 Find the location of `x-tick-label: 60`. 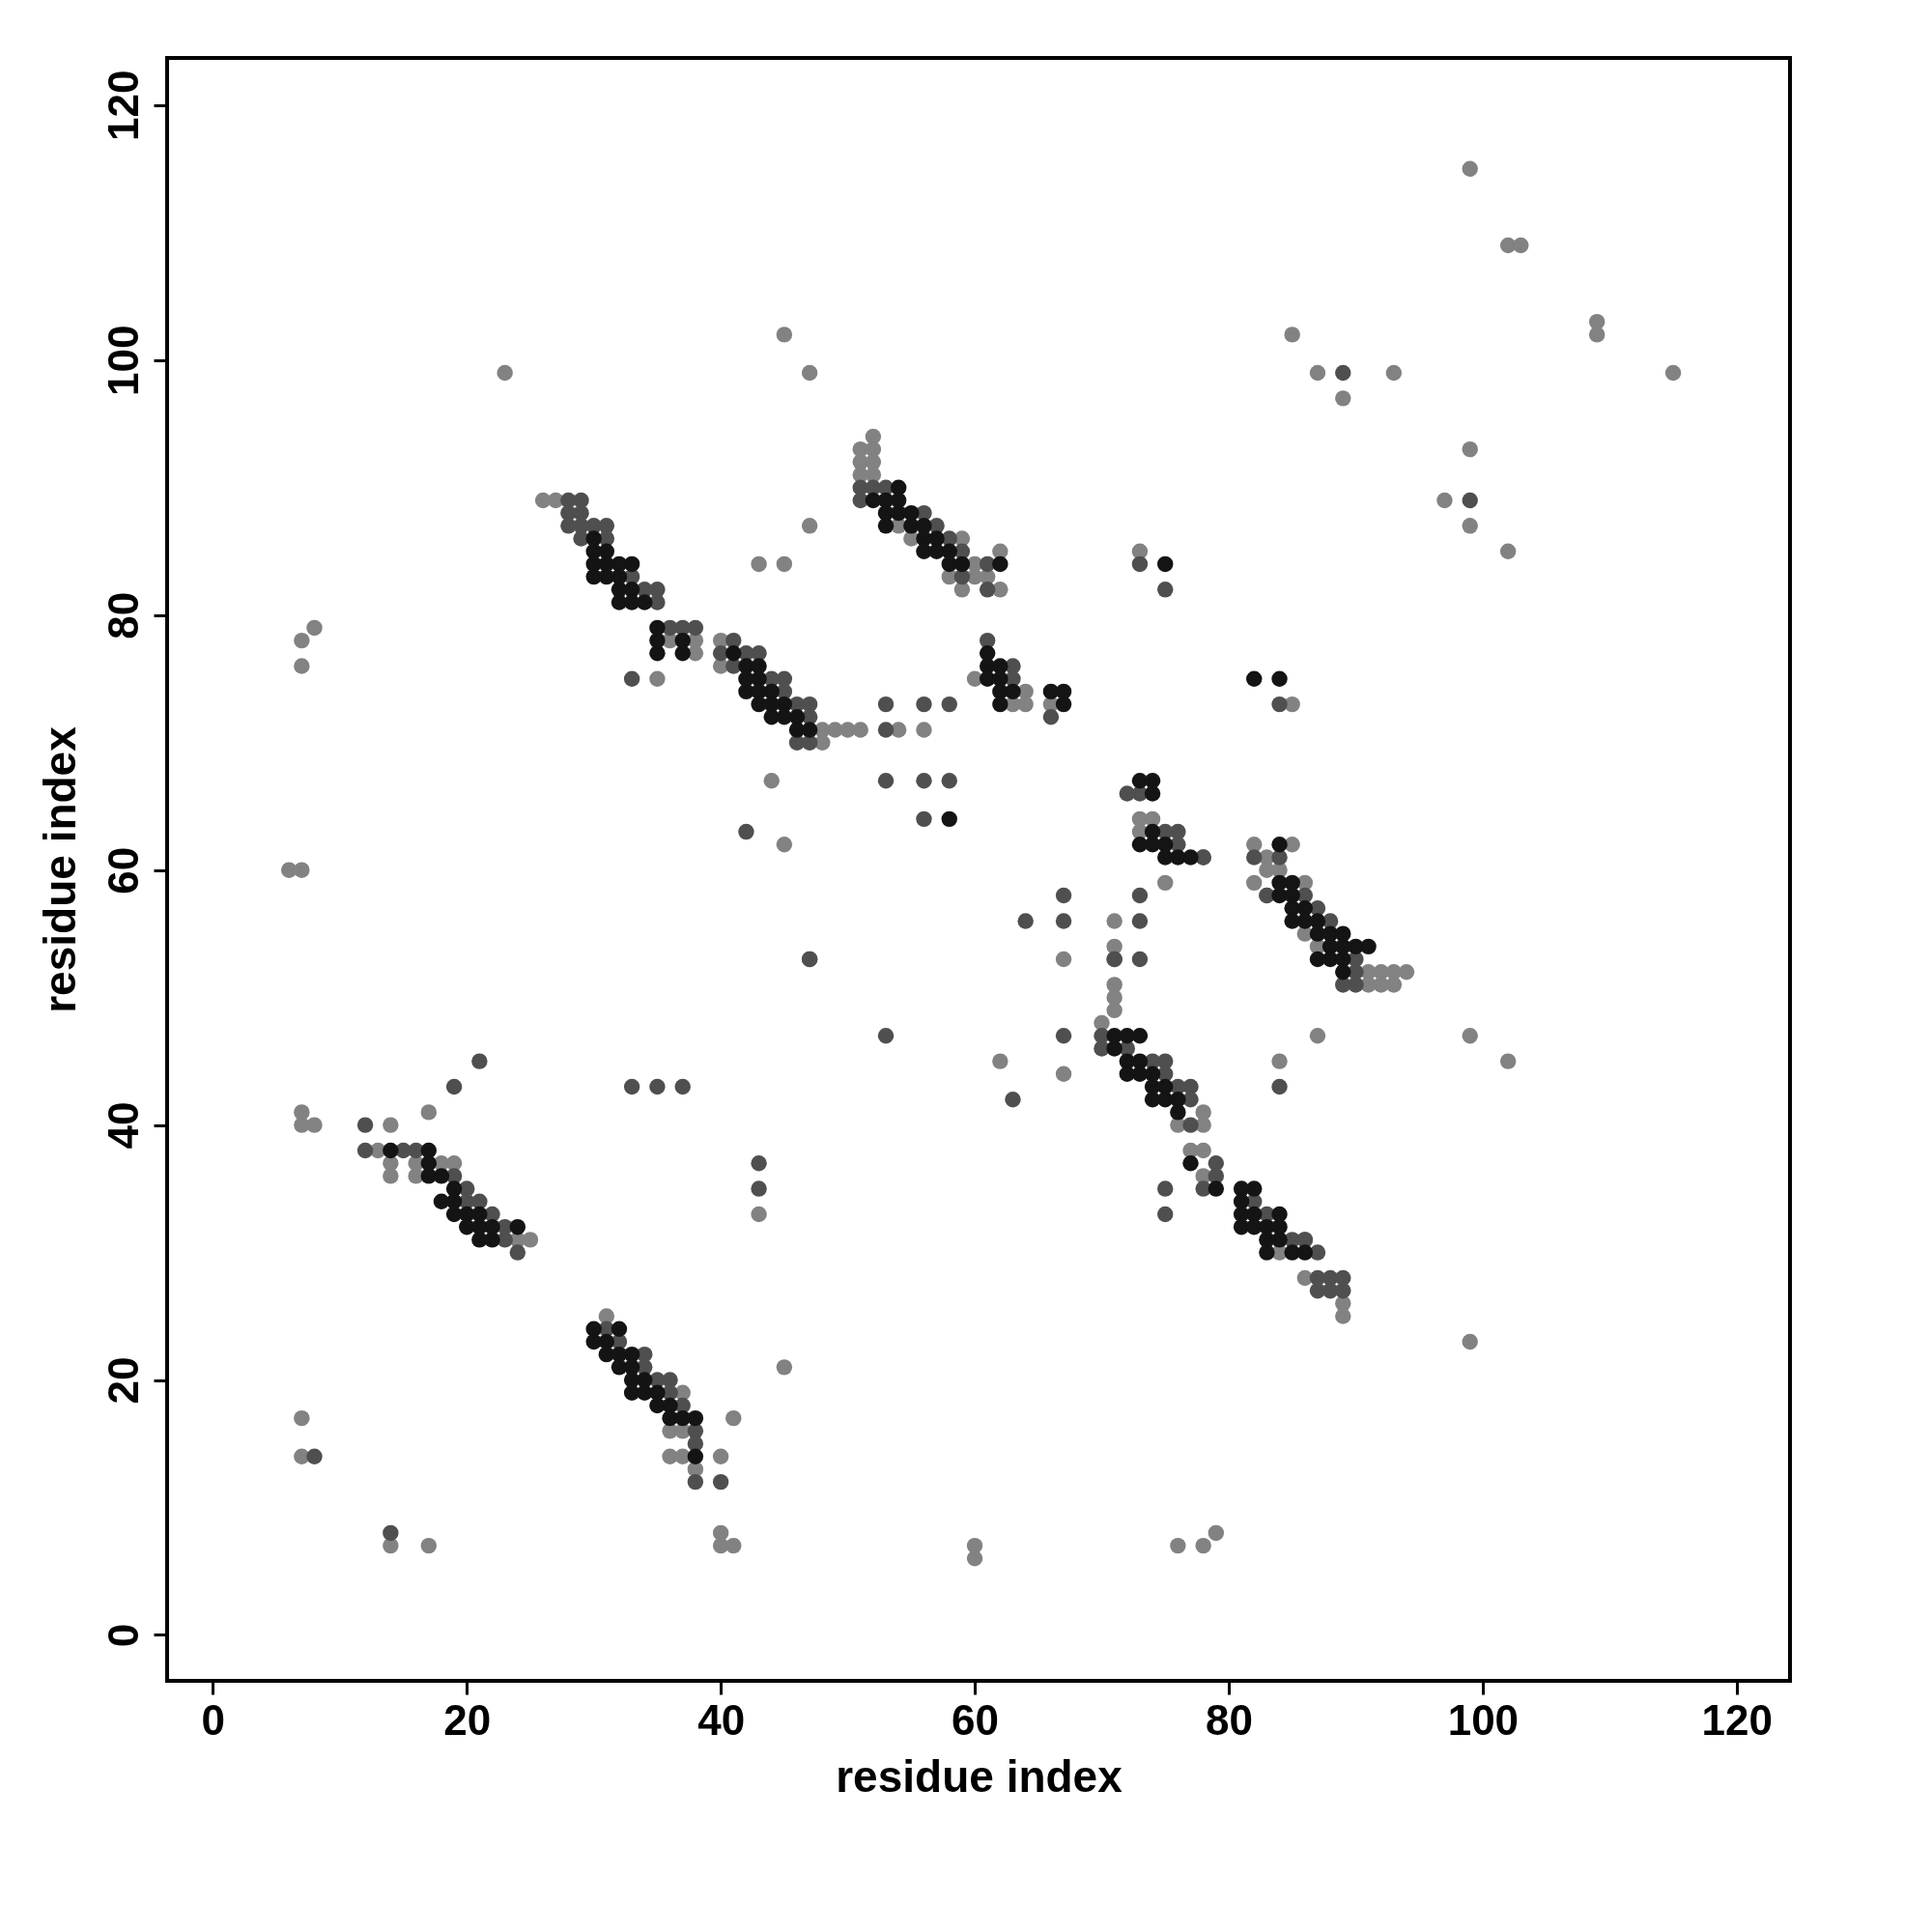

x-tick-label: 60 is located at coordinates (976, 1719).